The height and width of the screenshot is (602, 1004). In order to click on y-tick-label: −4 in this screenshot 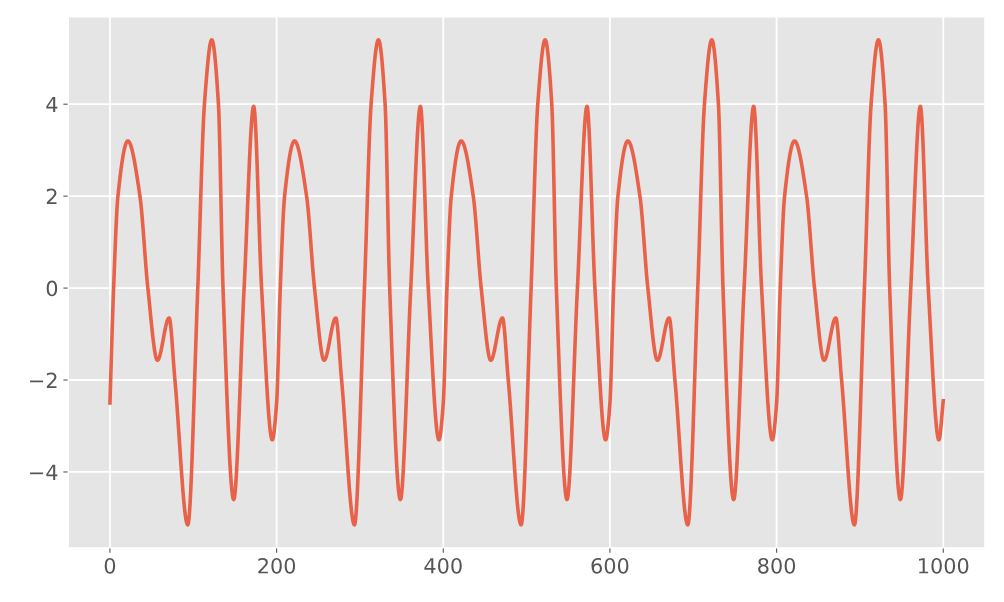, I will do `click(44, 472)`.